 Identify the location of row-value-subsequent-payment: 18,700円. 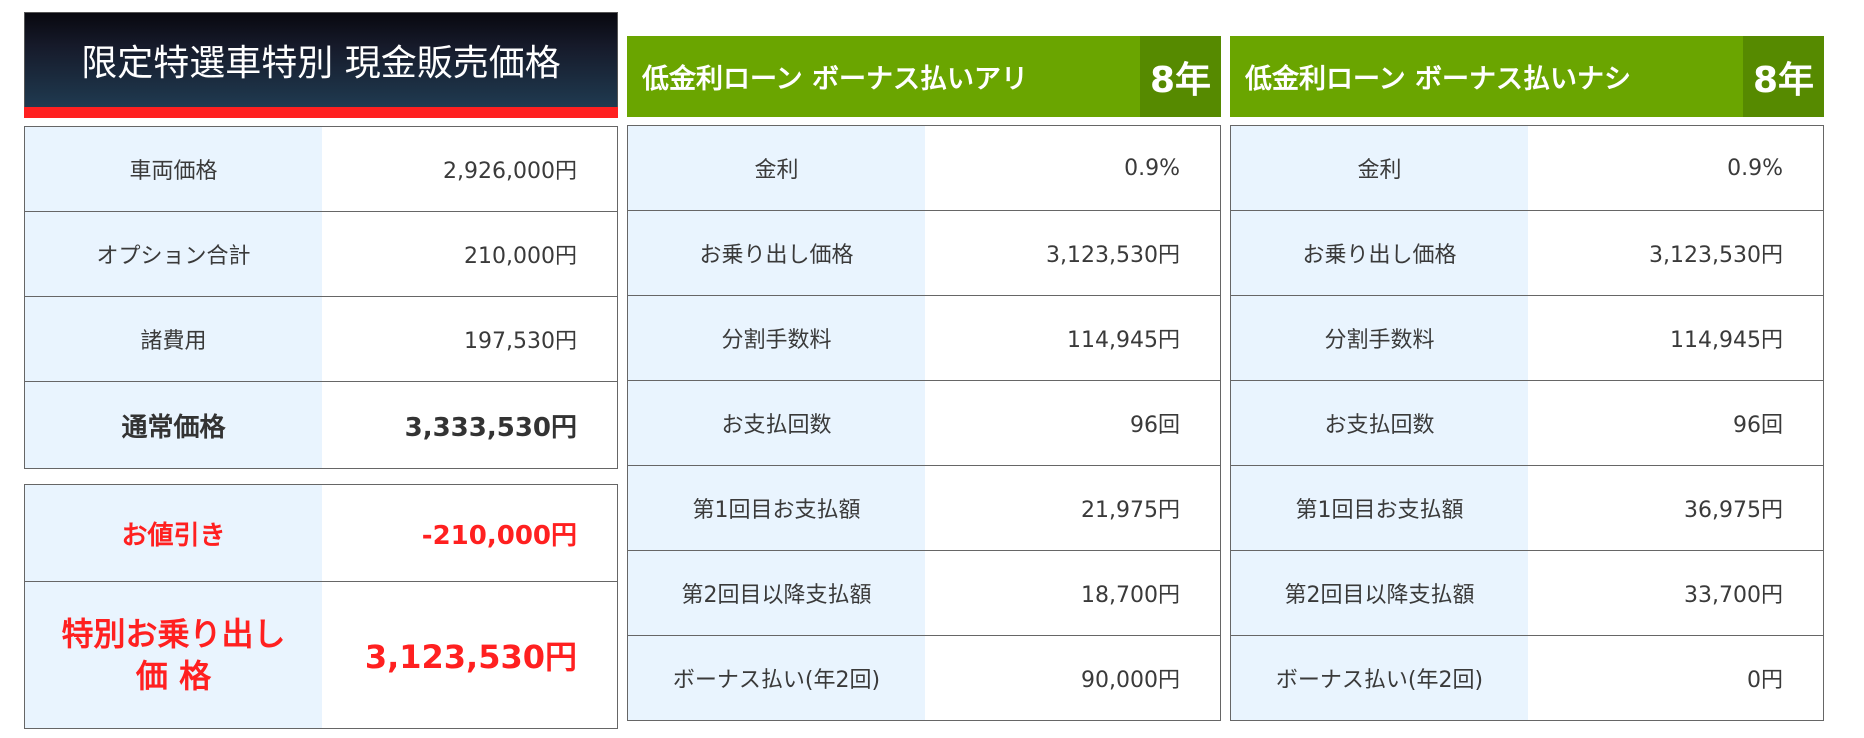
(1073, 593).